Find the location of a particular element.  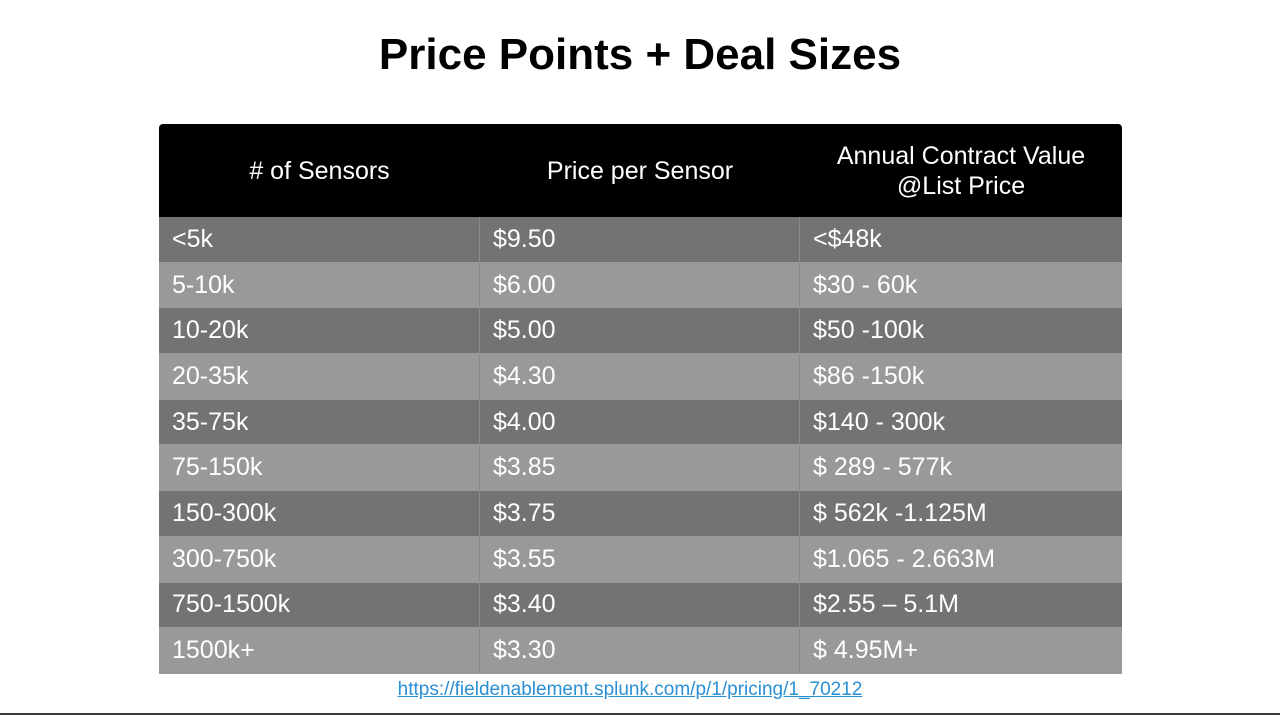

cell-acv: $50 -100k is located at coordinates (961, 331).